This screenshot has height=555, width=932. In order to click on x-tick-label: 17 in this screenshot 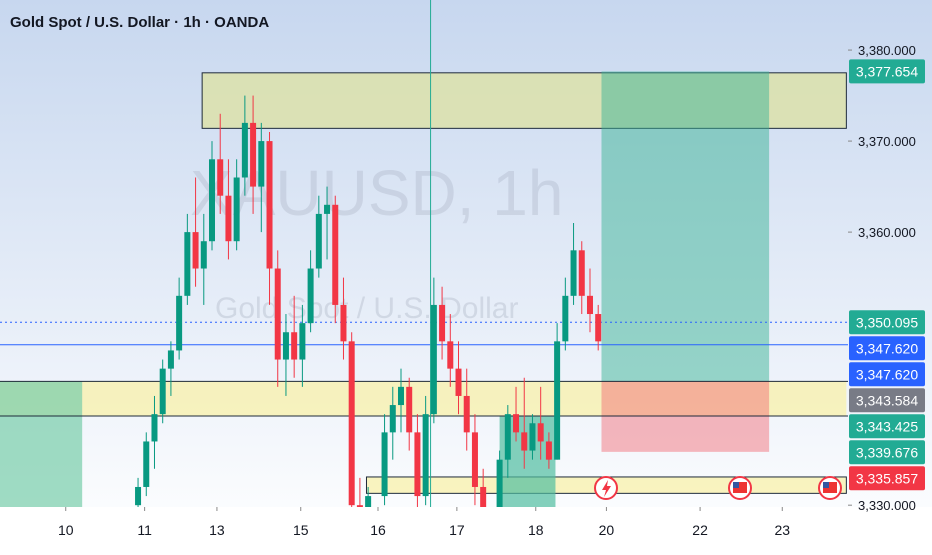, I will do `click(457, 530)`.